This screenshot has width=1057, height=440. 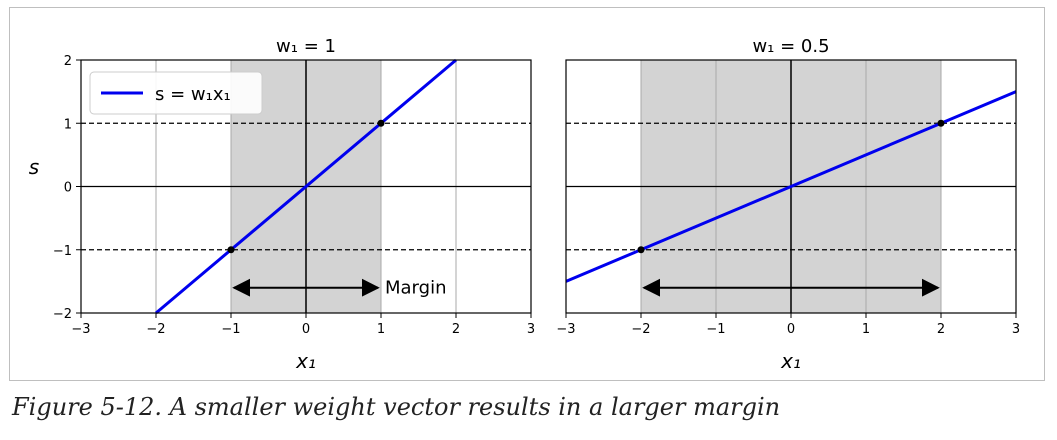 What do you see at coordinates (415, 288) in the screenshot?
I see `chart1-annotation: Margin` at bounding box center [415, 288].